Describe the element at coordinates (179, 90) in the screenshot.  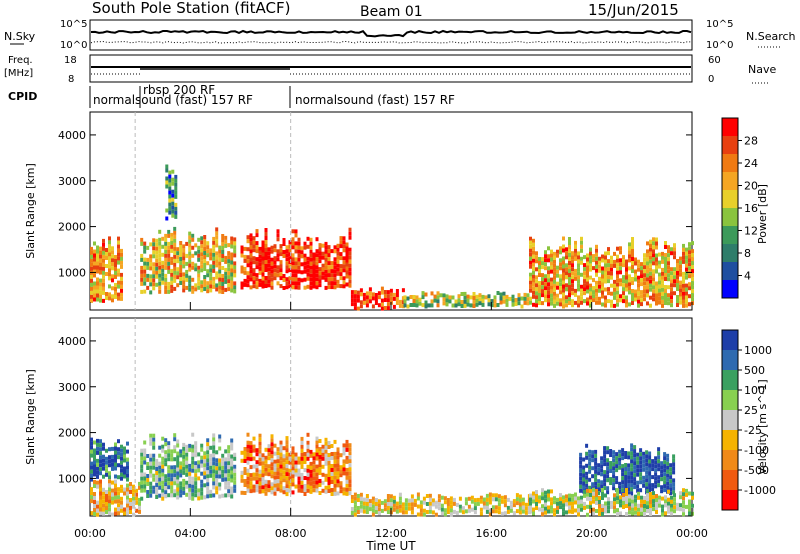
I see `cpid-segment-2: rbsp 200 RF` at that location.